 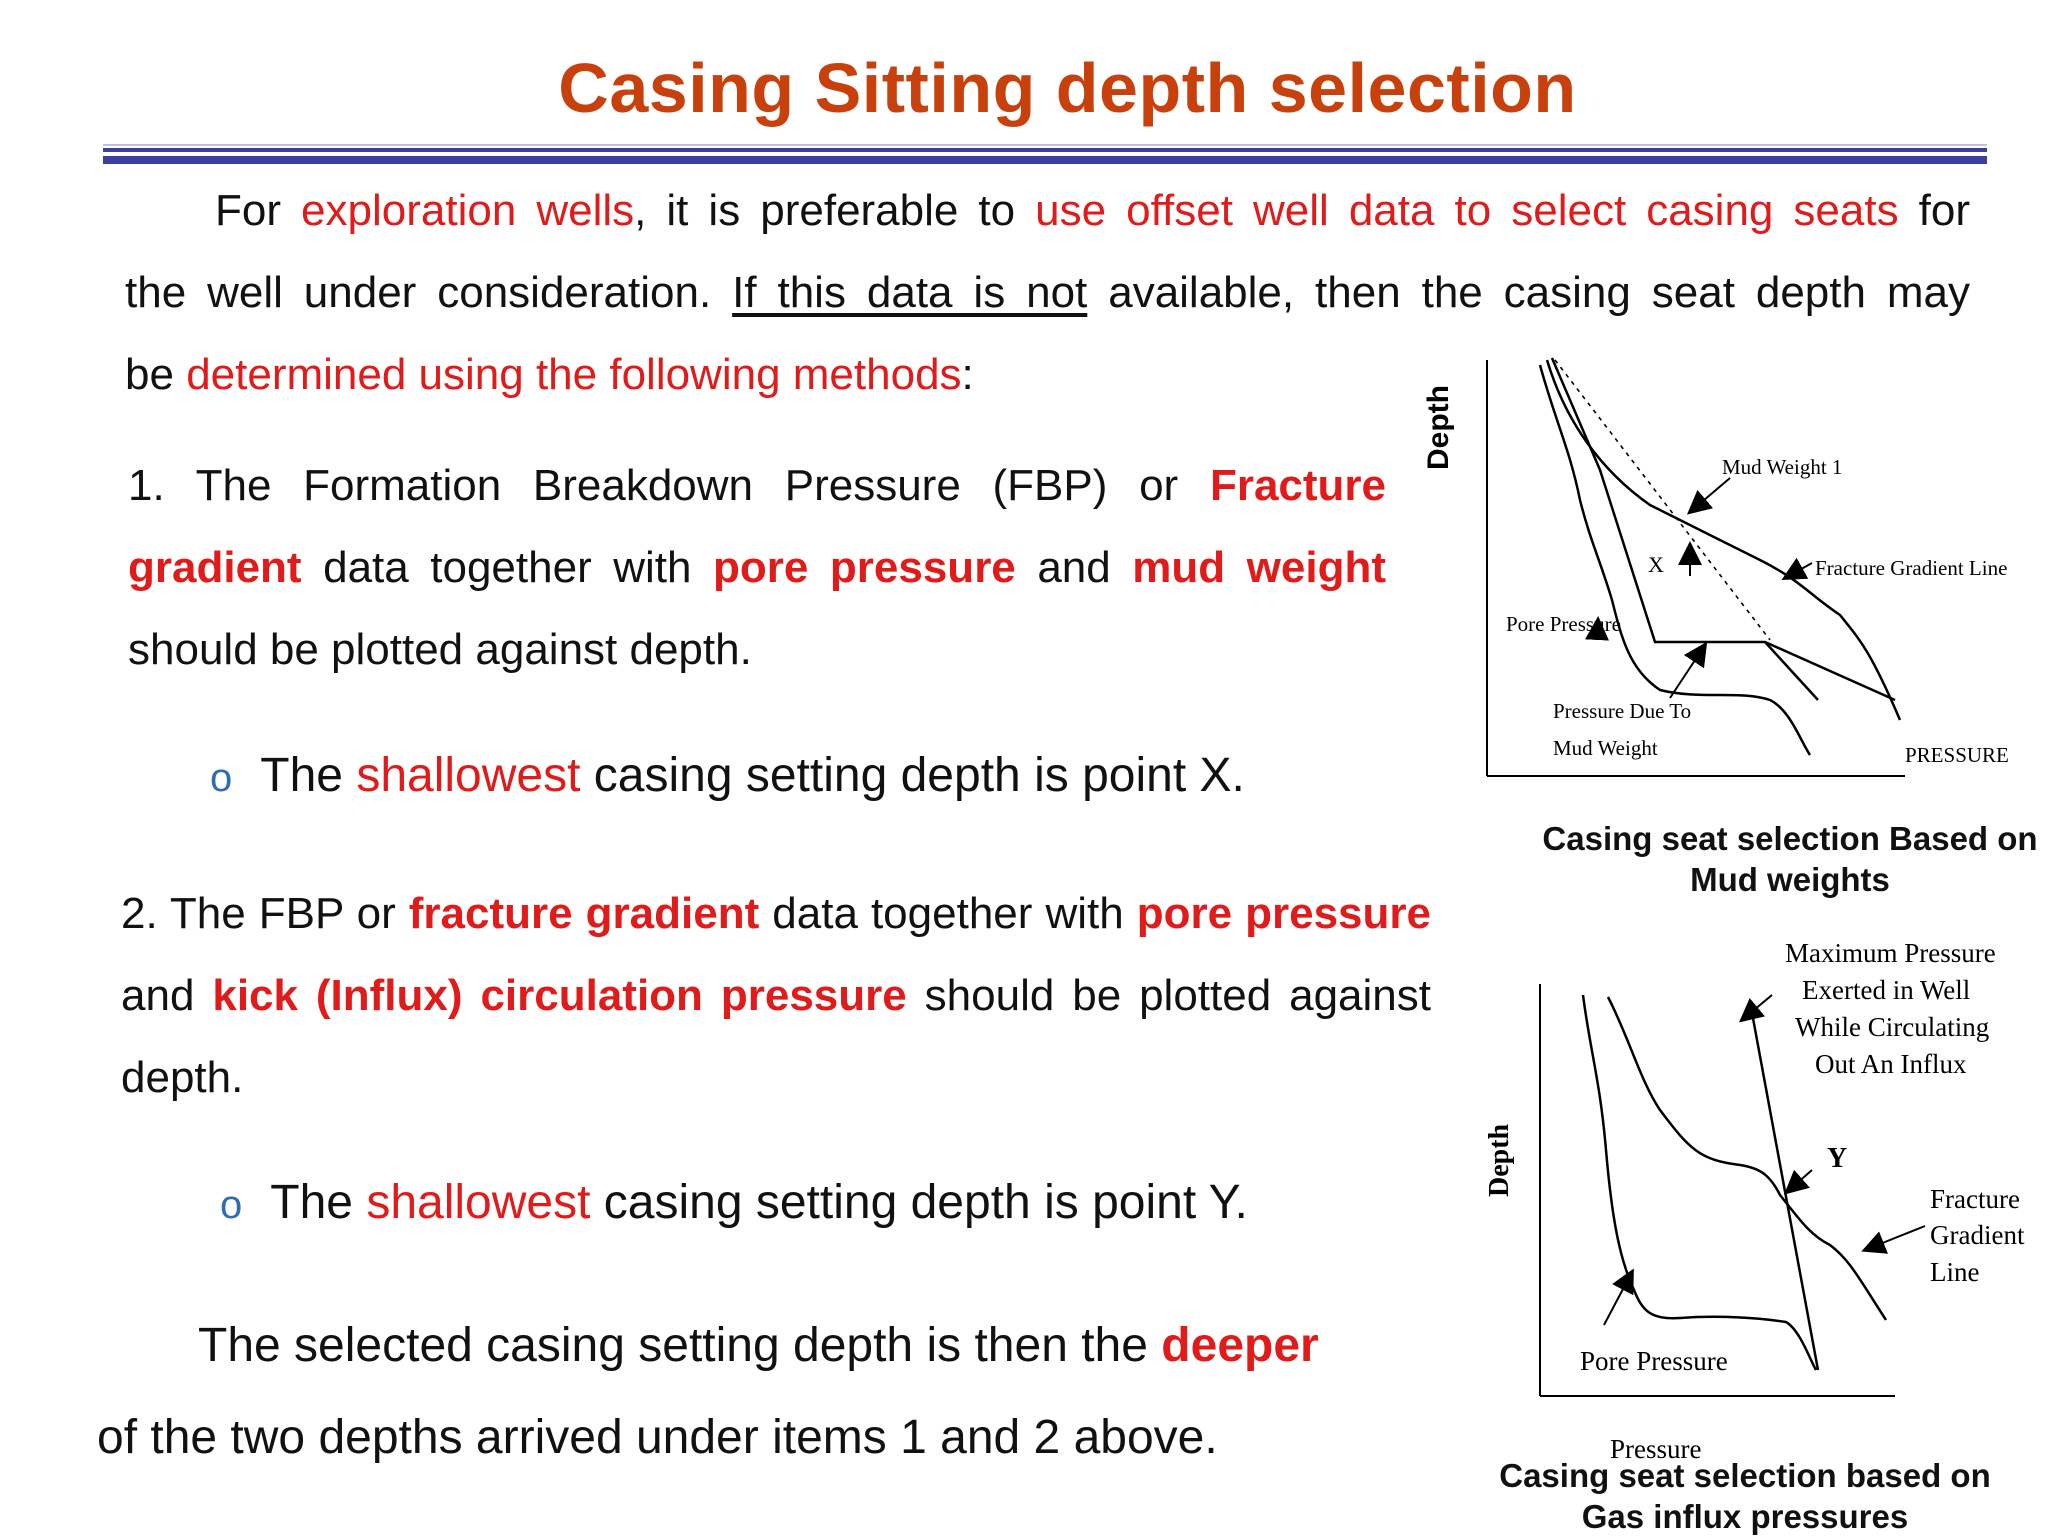 What do you see at coordinates (1699, 1182) in the screenshot?
I see `figure2-pore-curve` at bounding box center [1699, 1182].